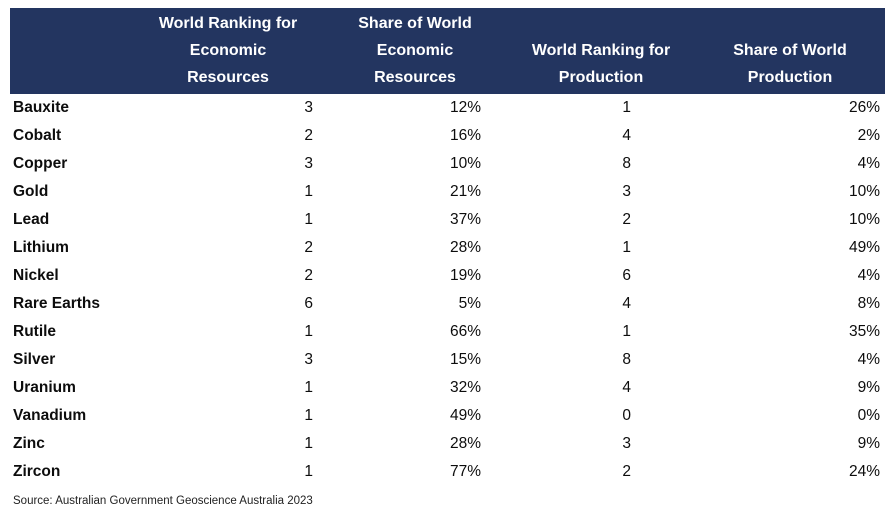  What do you see at coordinates (465, 247) in the screenshot?
I see `share-world-economic-resources-value: 28%` at bounding box center [465, 247].